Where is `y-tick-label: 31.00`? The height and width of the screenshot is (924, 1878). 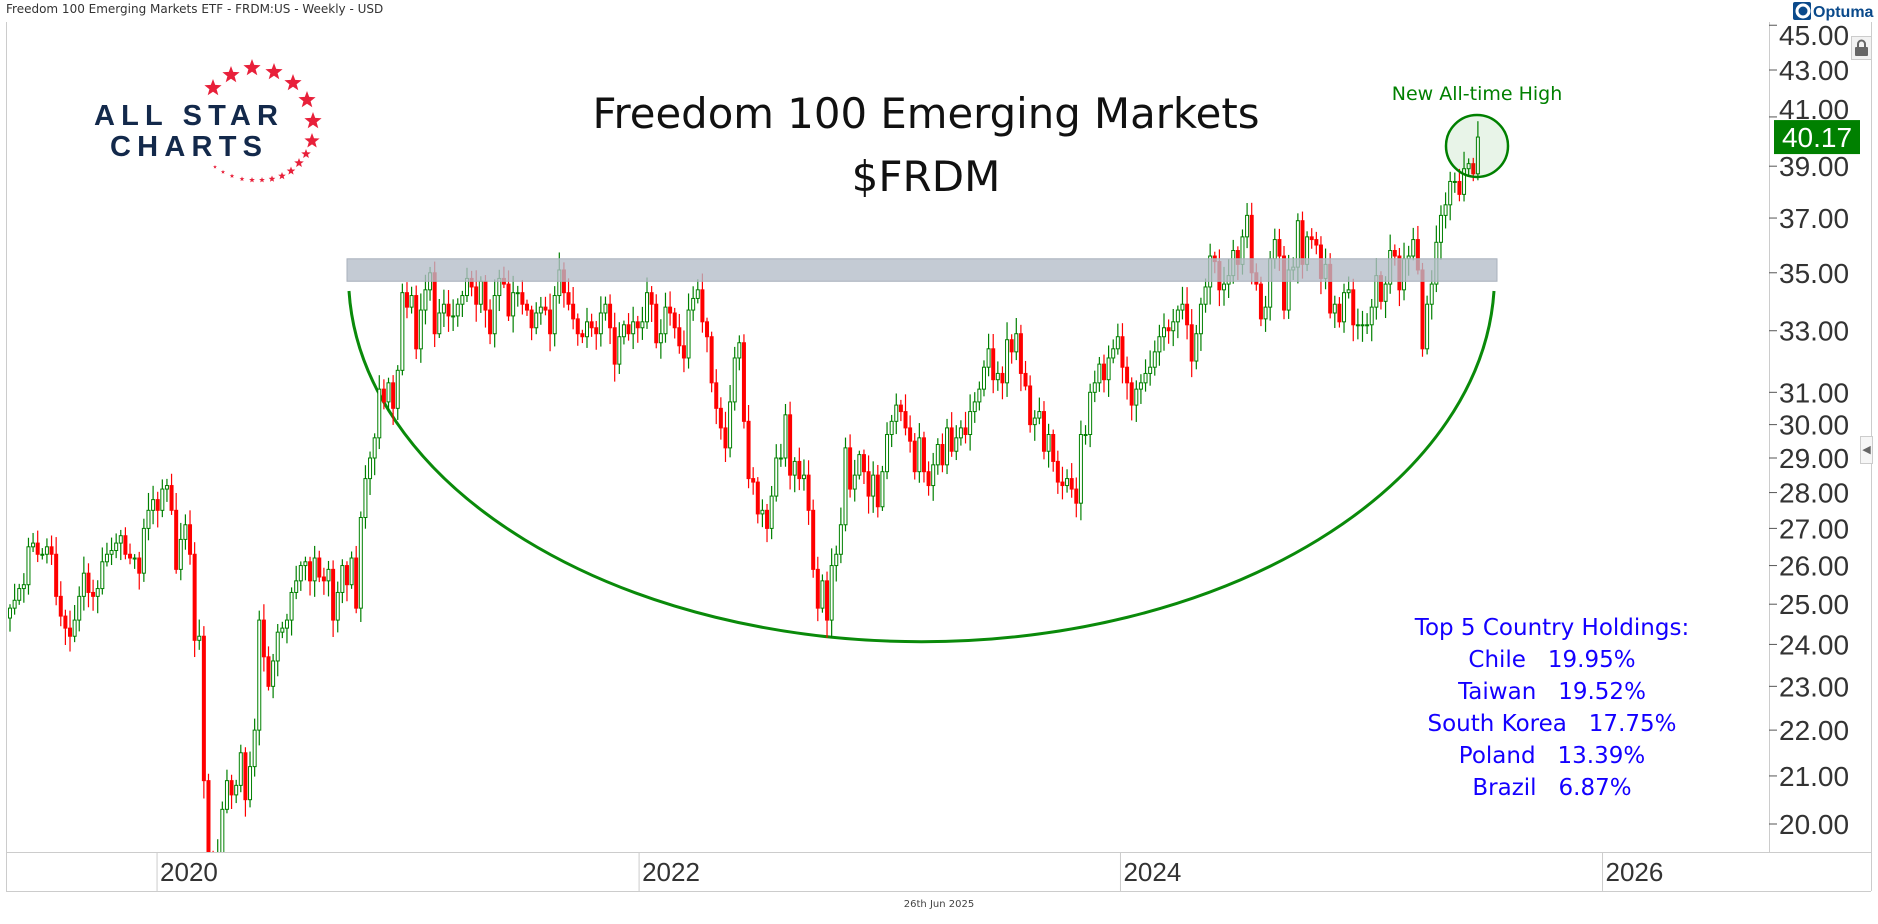 y-tick-label: 31.00 is located at coordinates (1814, 392).